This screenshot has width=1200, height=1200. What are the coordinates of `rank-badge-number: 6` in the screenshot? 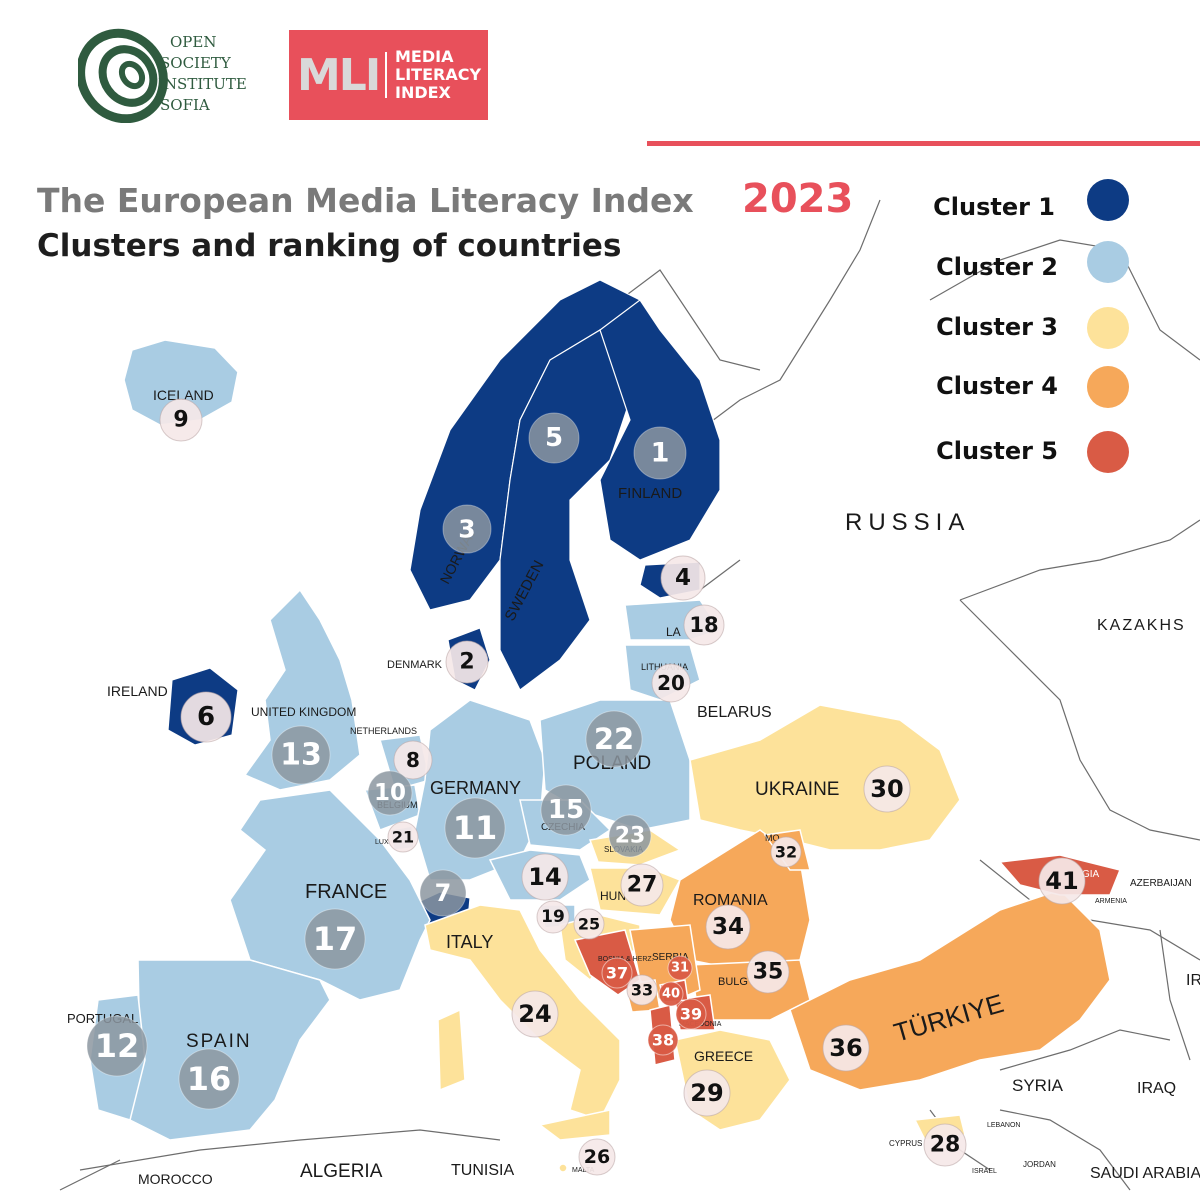 It's located at (206, 717).